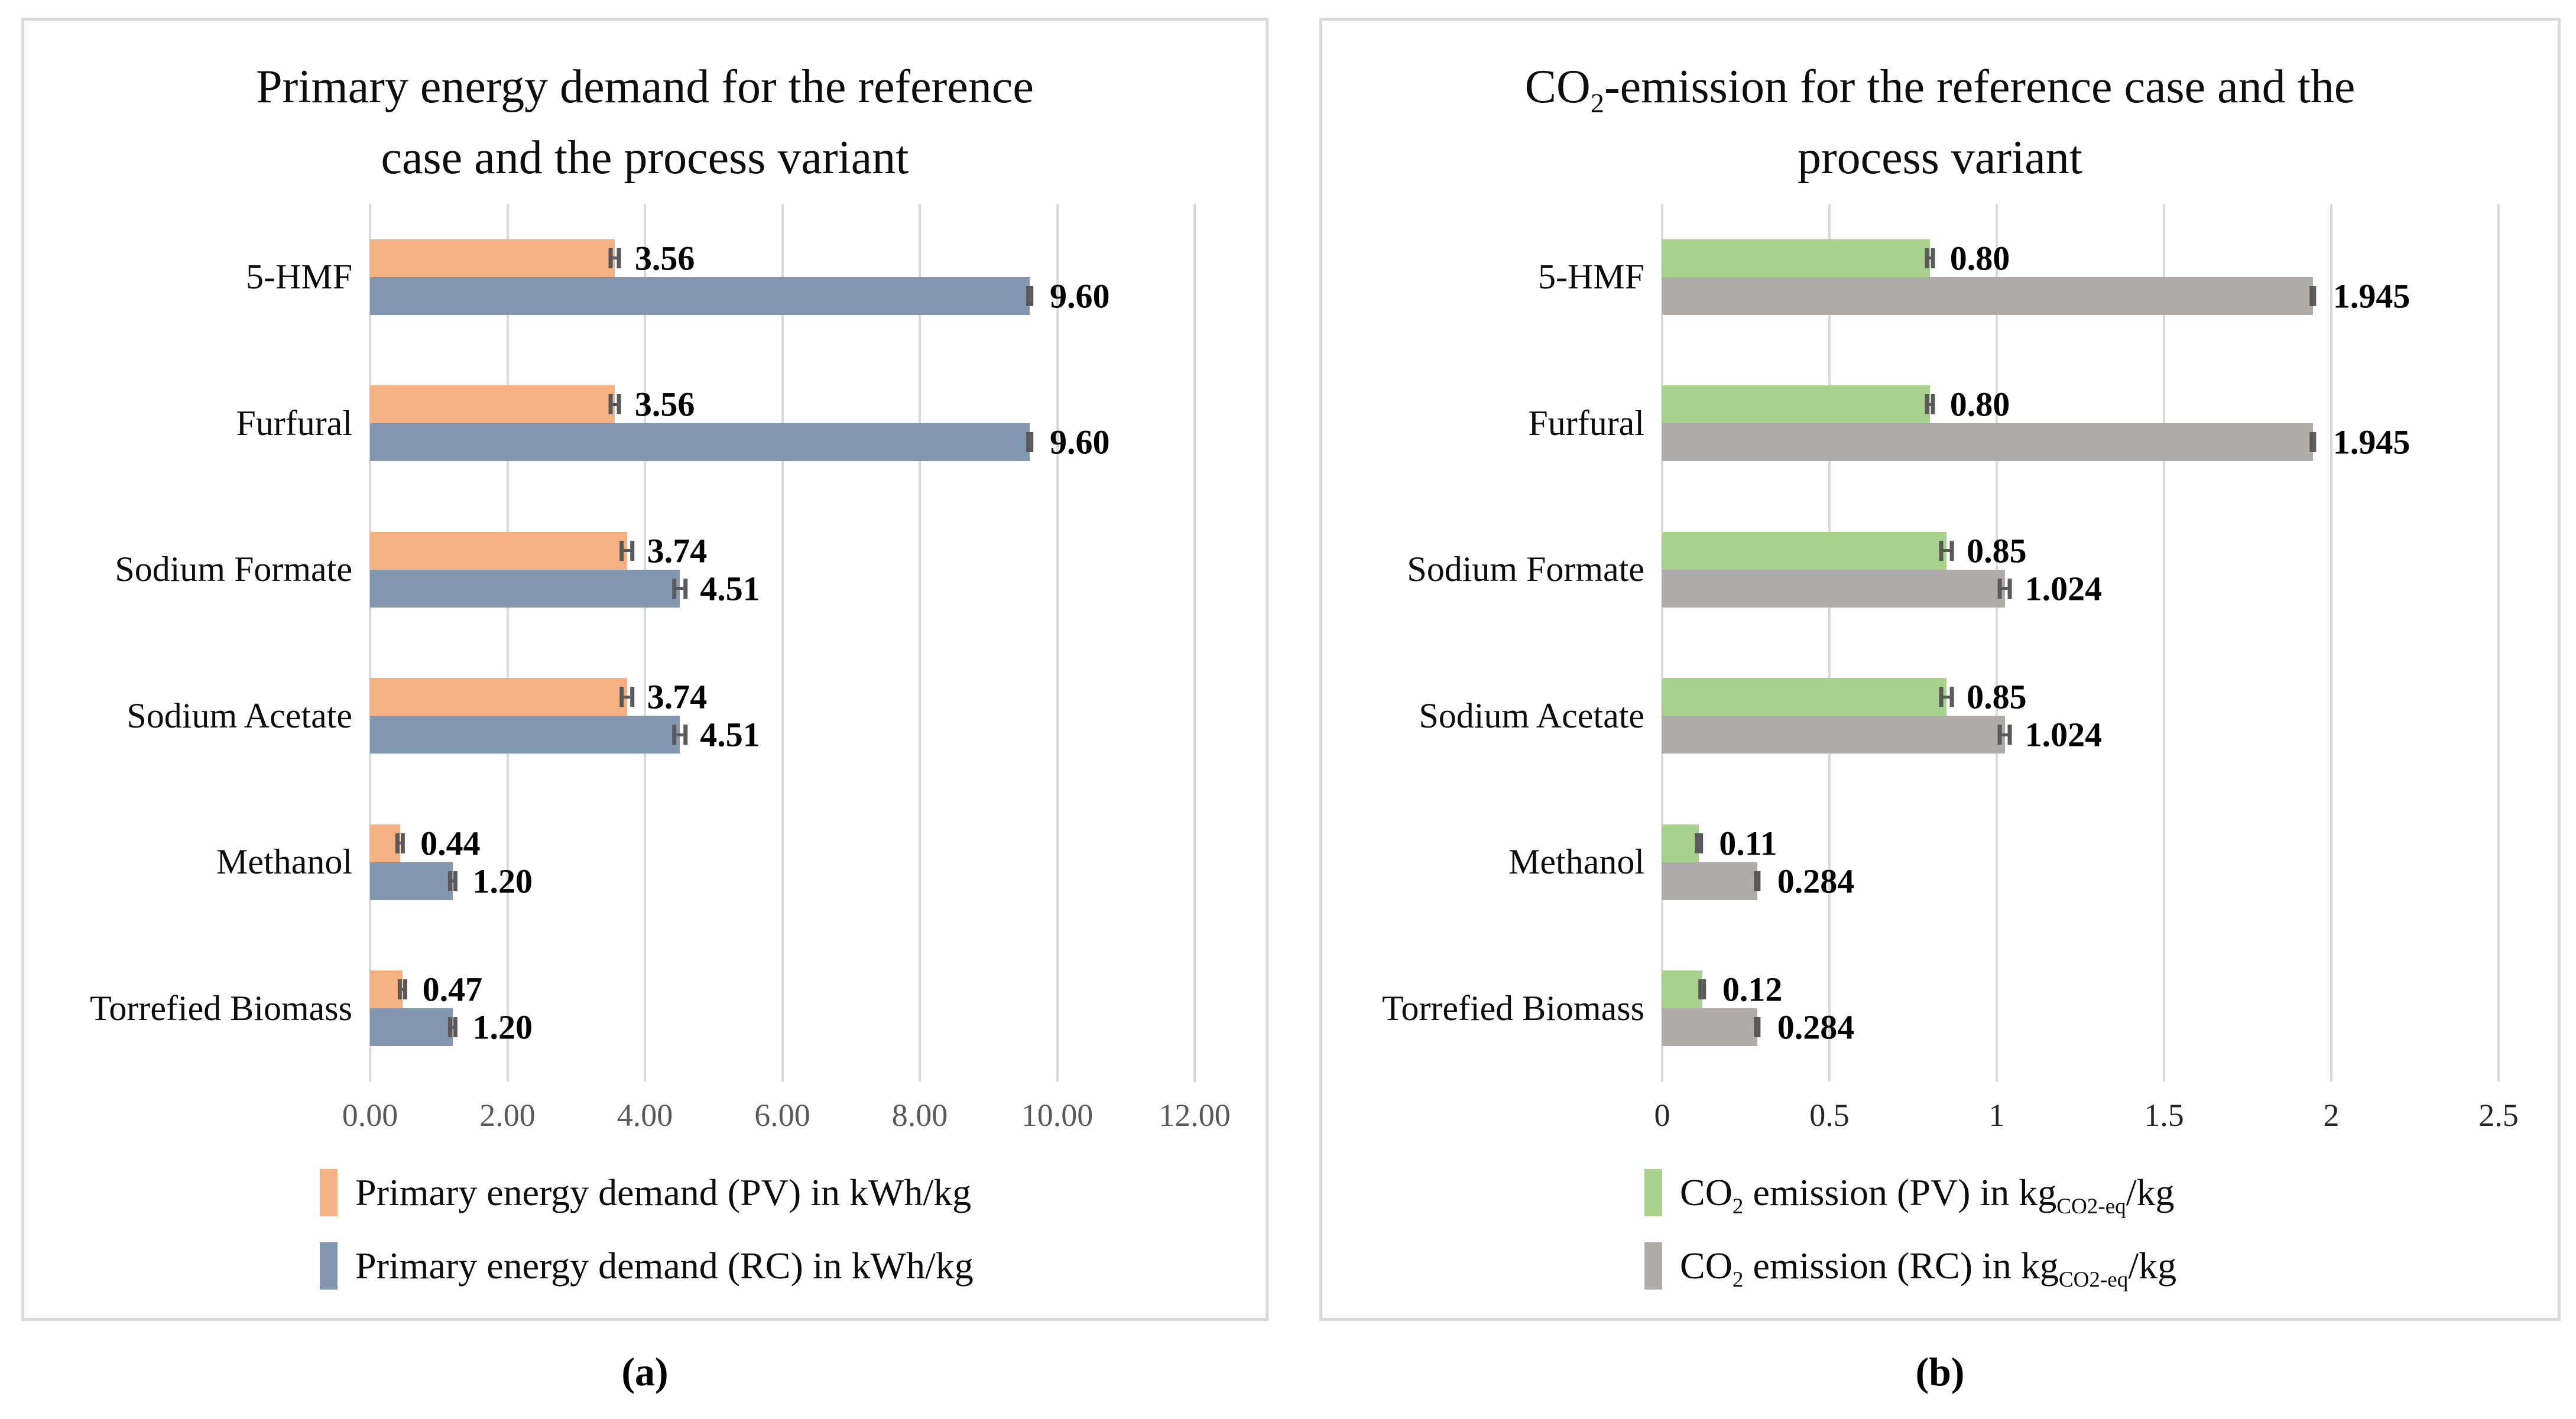 This screenshot has width=2576, height=1419. I want to click on value-label: 3.56, so click(664, 404).